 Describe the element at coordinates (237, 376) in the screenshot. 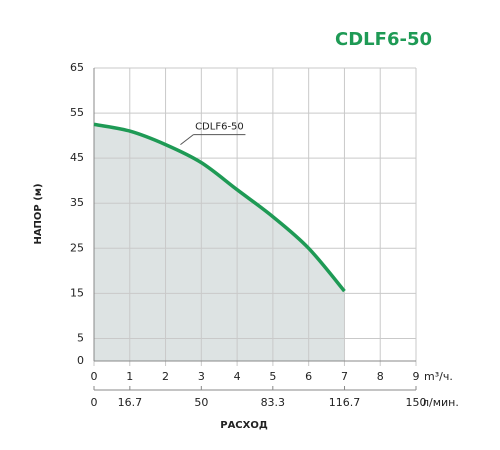

I see `x-tick-label: 4` at that location.